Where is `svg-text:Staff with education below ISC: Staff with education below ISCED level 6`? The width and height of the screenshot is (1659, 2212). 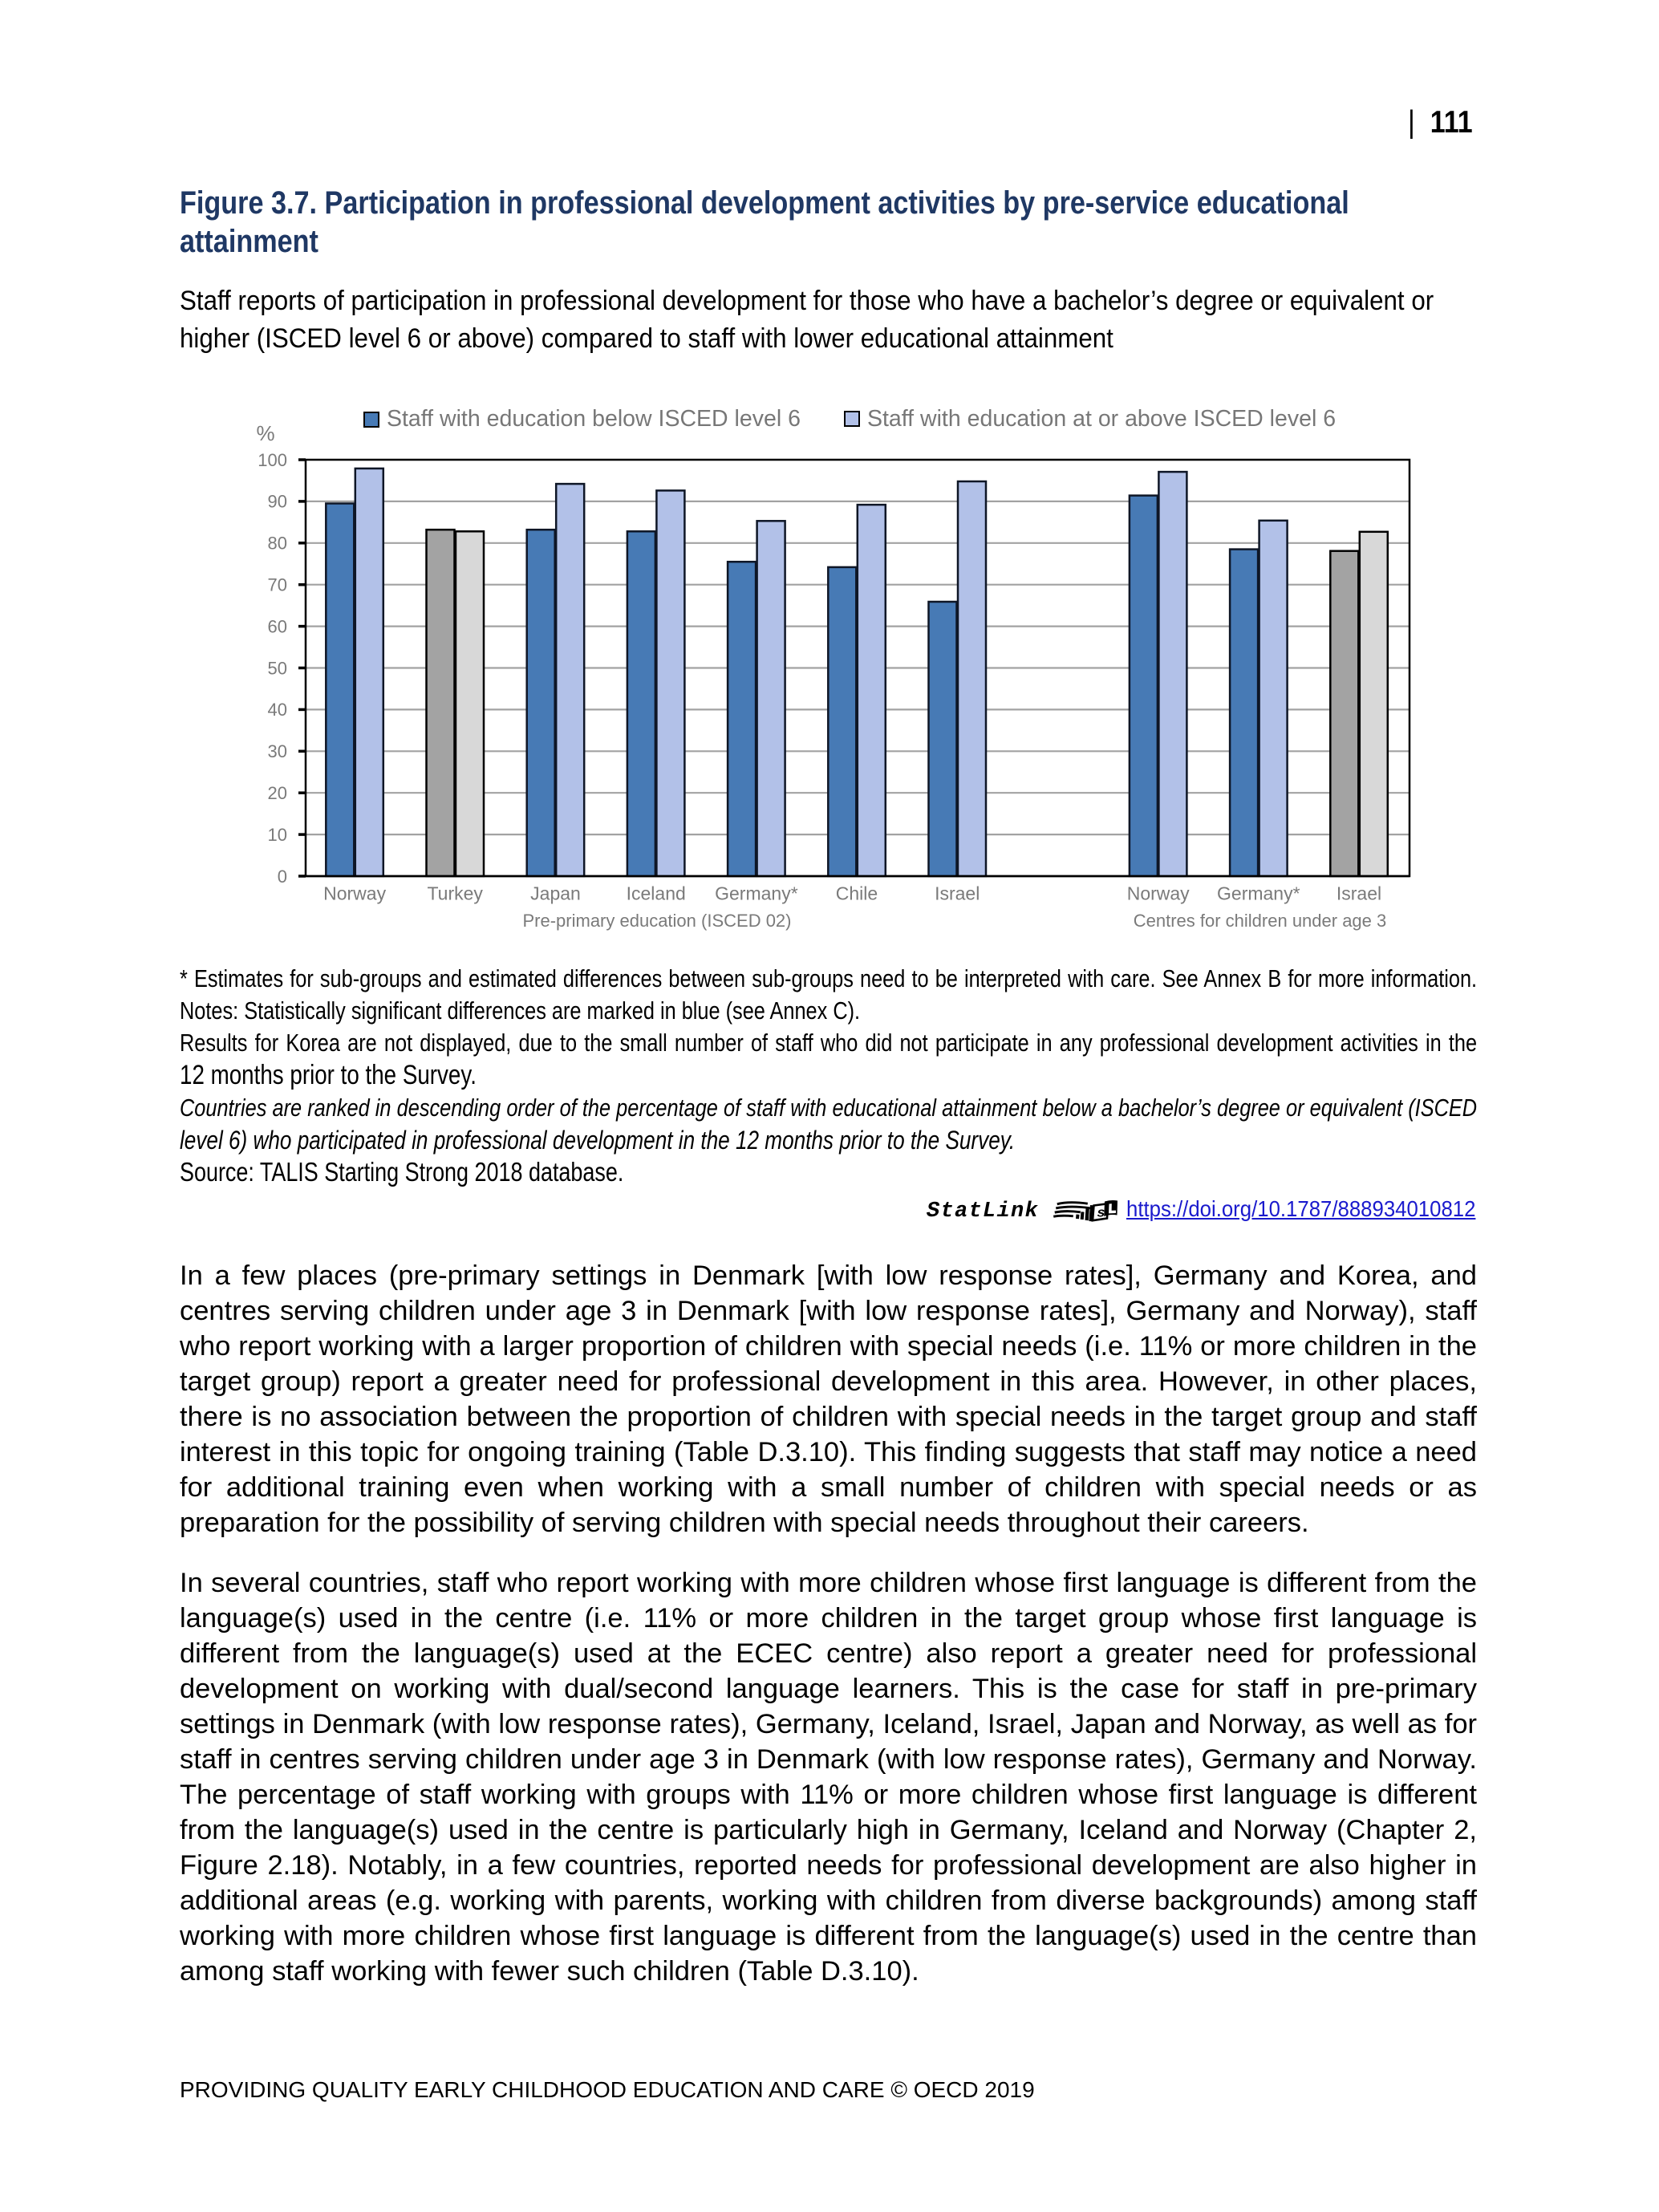 svg-text:Staff with education below ISC: Staff with education below ISCED level 6 is located at coordinates (594, 419).